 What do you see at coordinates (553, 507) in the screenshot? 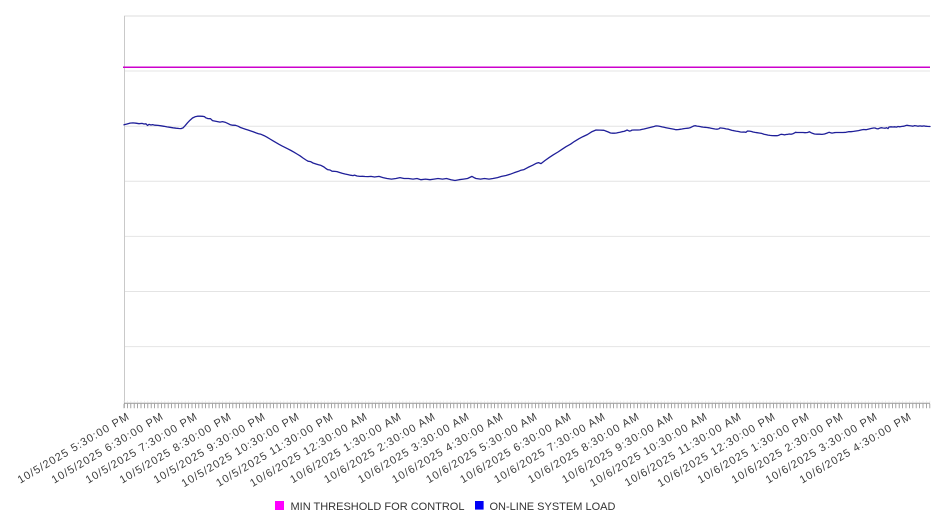
I see `svg-text: ON-LINE SYSTEM LOAD` at bounding box center [553, 507].